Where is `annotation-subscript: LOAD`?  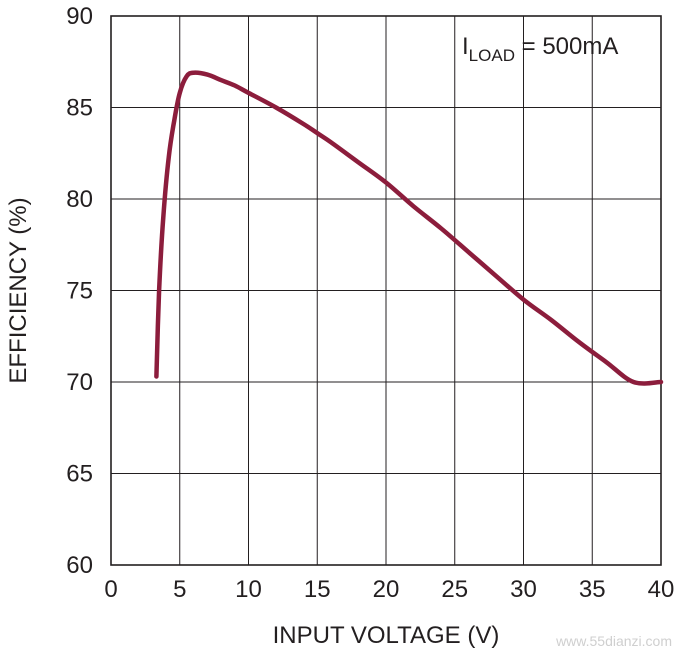
annotation-subscript: LOAD is located at coordinates (492, 55).